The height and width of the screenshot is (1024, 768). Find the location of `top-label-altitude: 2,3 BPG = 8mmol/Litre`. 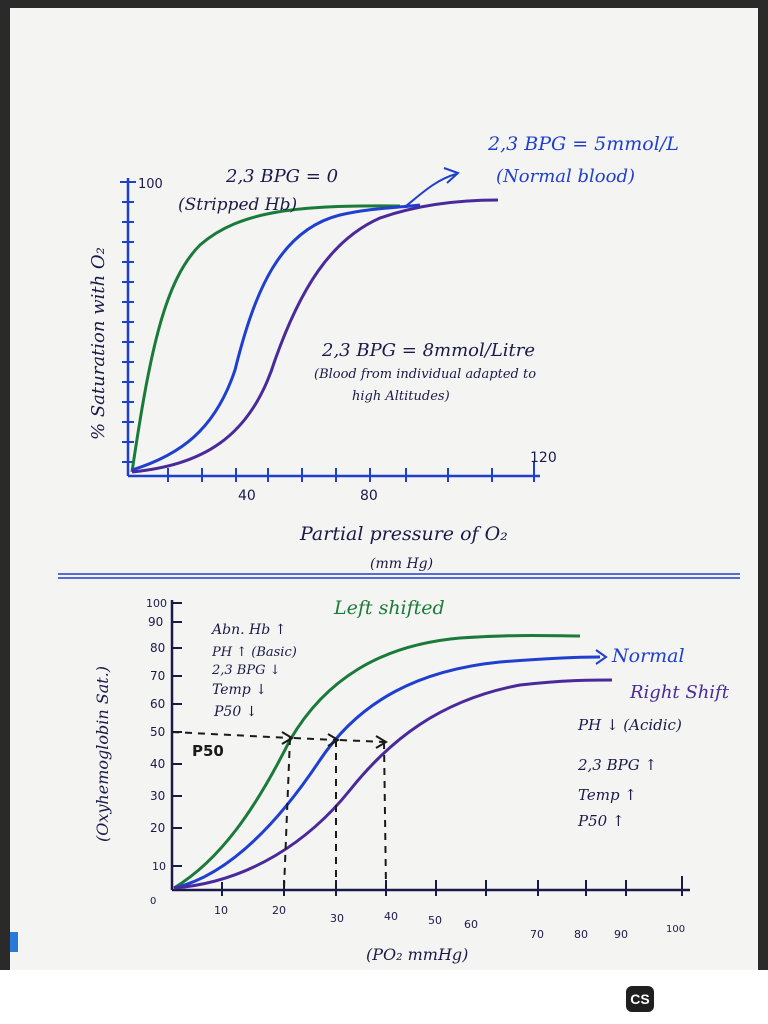

top-label-altitude: 2,3 BPG = 8mmol/Litre is located at coordinates (428, 350).